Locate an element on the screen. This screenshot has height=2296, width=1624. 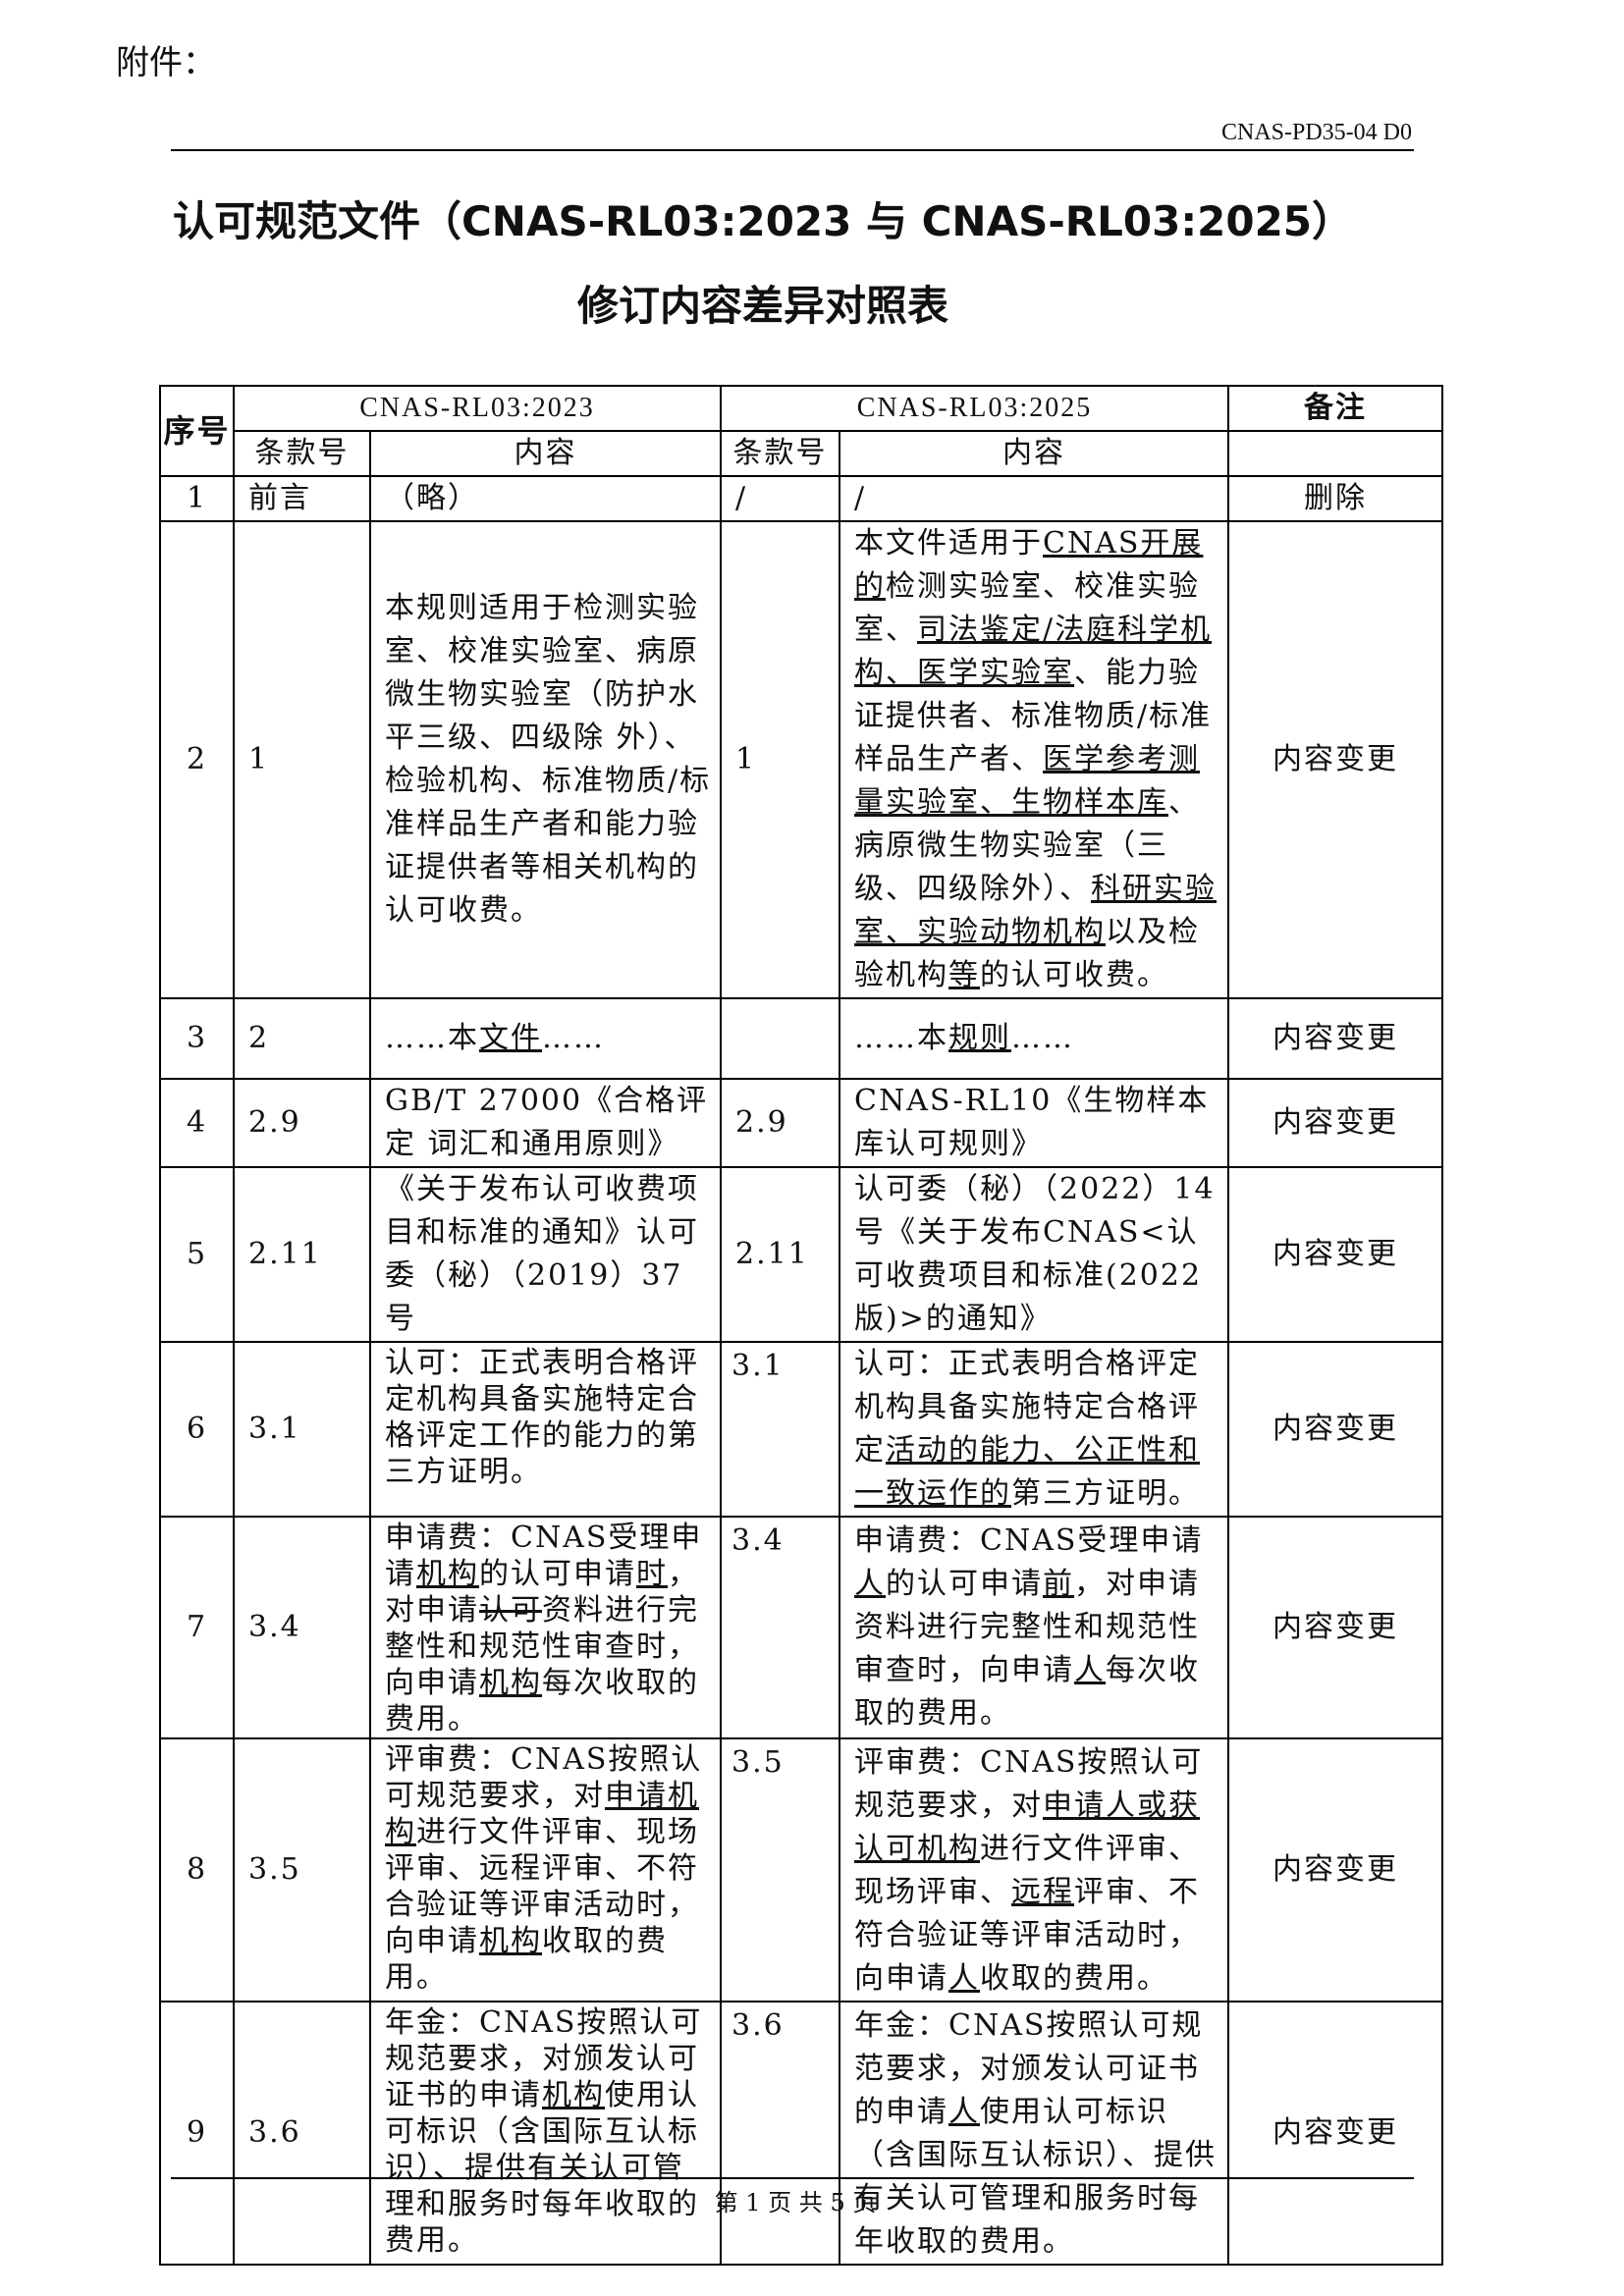
old-clause: 2 is located at coordinates (302, 1039).